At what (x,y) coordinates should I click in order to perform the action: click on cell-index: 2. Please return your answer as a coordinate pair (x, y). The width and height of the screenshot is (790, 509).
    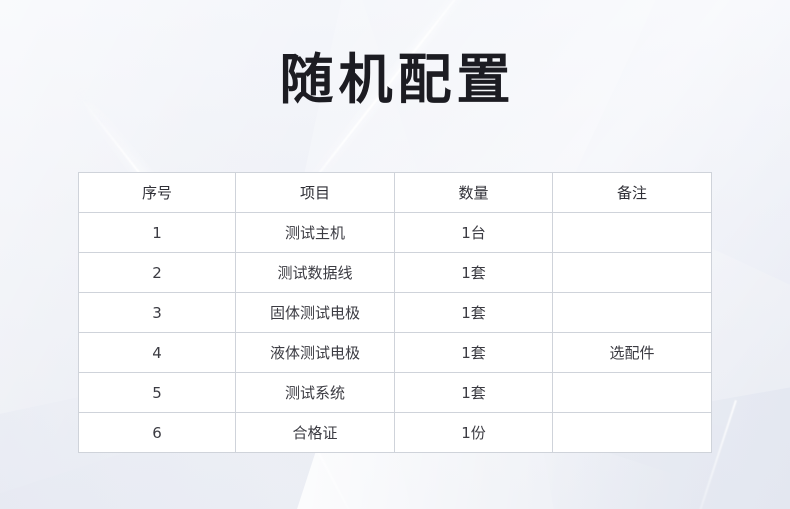
    Looking at the image, I should click on (157, 272).